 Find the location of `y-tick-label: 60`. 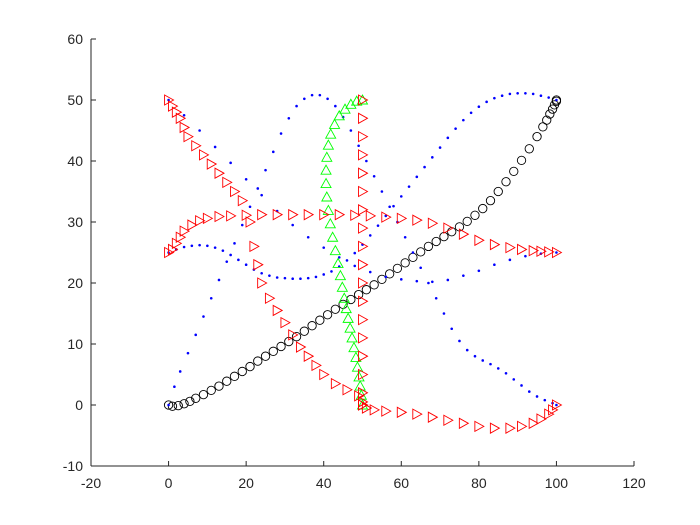

y-tick-label: 60 is located at coordinates (75, 39).